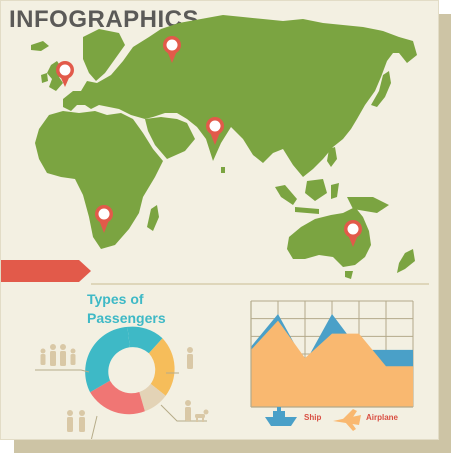  Describe the element at coordinates (215, 131) in the screenshot. I see `pin-india-icon` at that location.